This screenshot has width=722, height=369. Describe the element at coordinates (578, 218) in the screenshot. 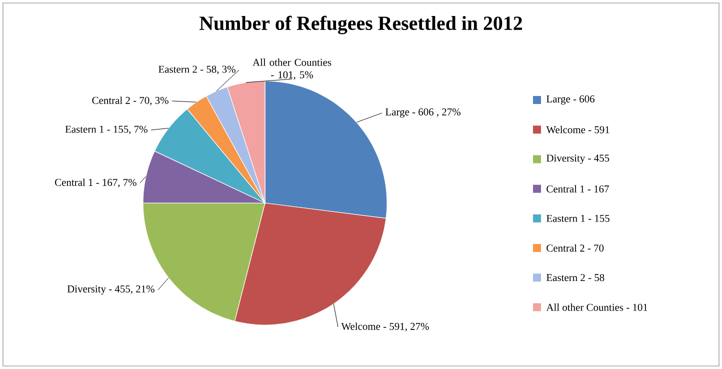

I see `legend-label: Eastern 1 - 155` at that location.